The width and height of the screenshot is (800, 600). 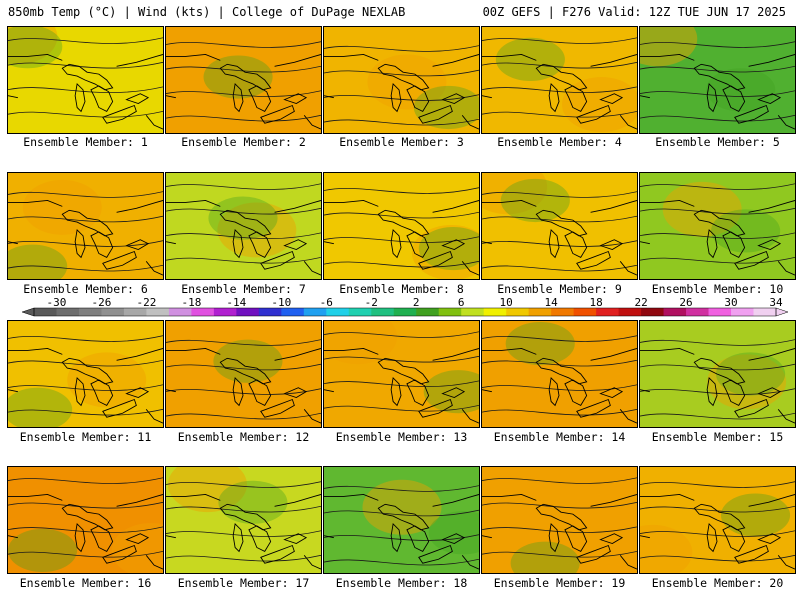 What do you see at coordinates (85, 437) in the screenshot?
I see `ensemble-member-label: Ensemble Member: 11` at bounding box center [85, 437].